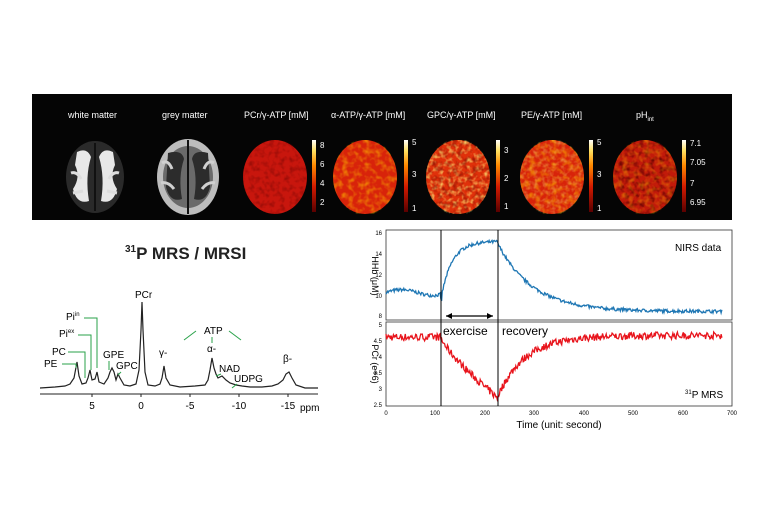  I want to click on peak-label-atp: ATP, so click(213, 331).